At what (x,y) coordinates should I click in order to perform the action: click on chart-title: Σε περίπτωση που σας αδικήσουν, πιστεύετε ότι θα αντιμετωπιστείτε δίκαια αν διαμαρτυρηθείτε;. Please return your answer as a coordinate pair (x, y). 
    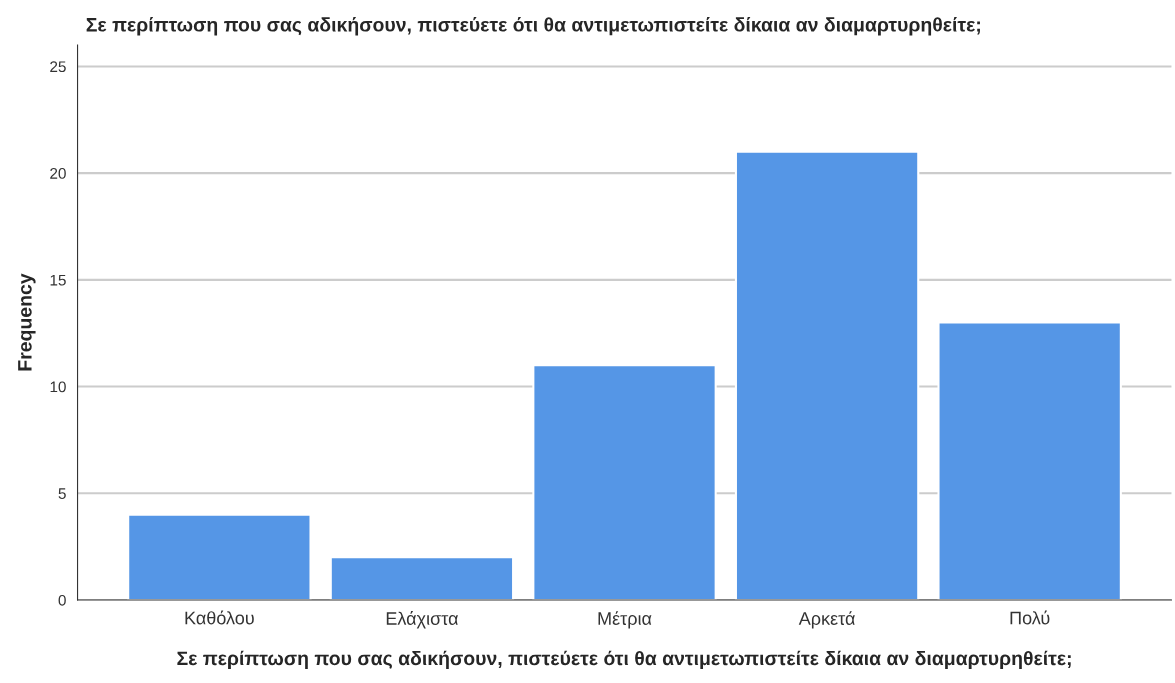
    Looking at the image, I should click on (533, 26).